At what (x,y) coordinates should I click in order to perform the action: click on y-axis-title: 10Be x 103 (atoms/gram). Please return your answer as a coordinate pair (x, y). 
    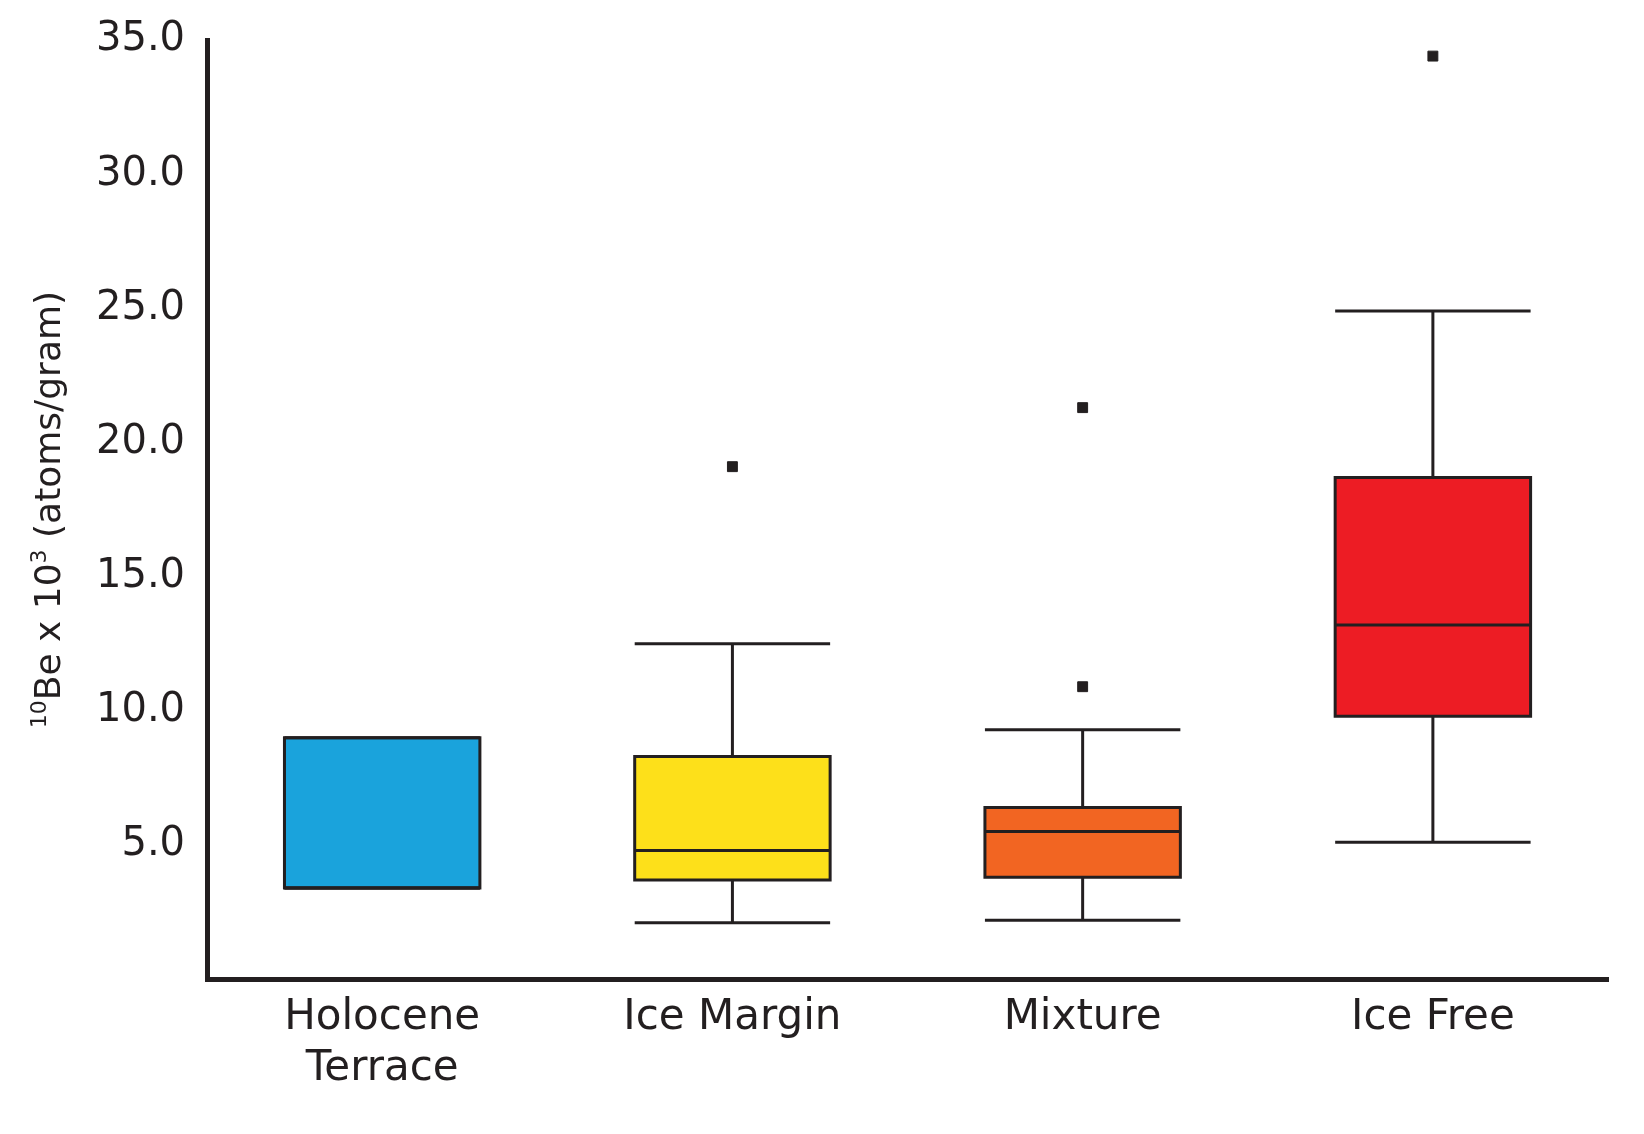
    Looking at the image, I should click on (47, 509).